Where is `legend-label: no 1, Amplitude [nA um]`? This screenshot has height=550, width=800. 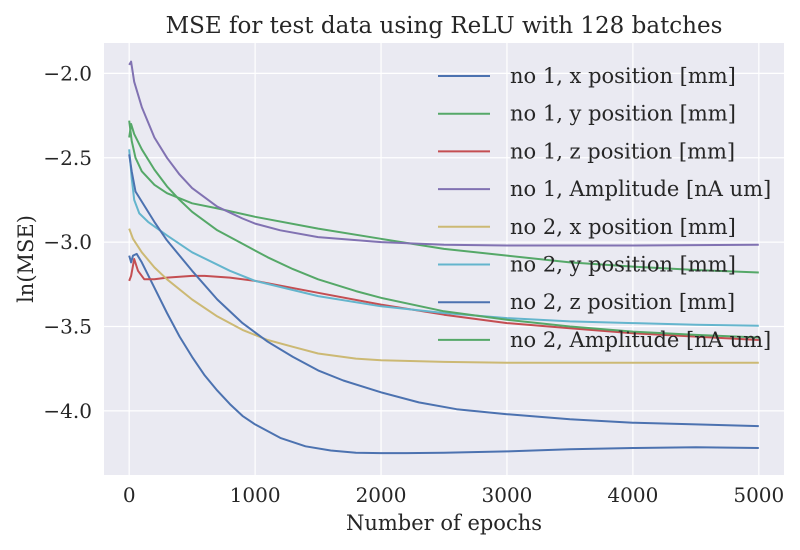 legend-label: no 1, Amplitude [nA um] is located at coordinates (640, 189).